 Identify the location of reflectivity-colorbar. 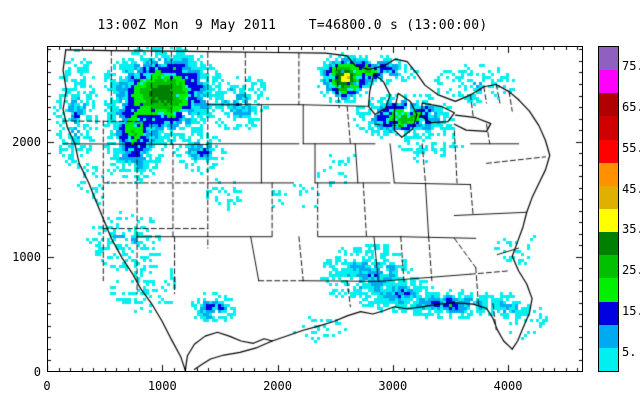
(608, 209).